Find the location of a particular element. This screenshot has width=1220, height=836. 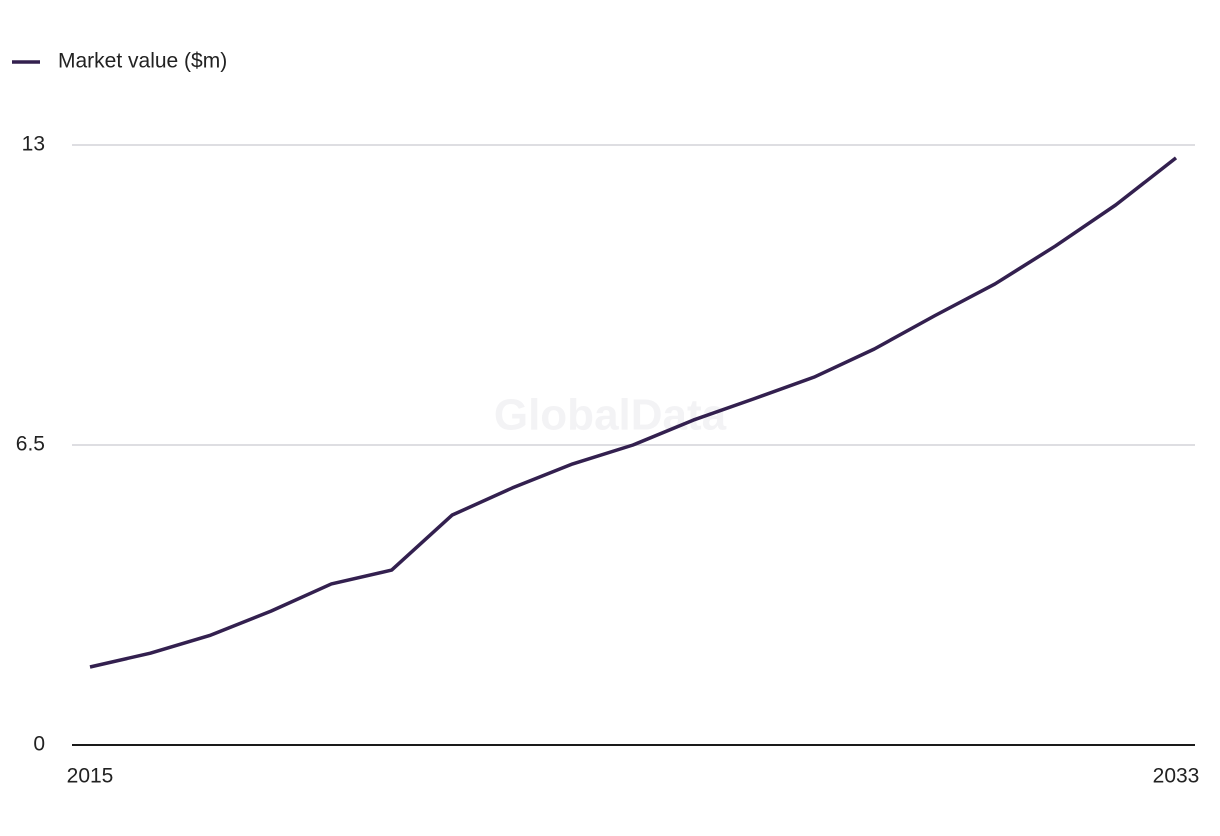

y-tick-label: 13 is located at coordinates (33, 144).